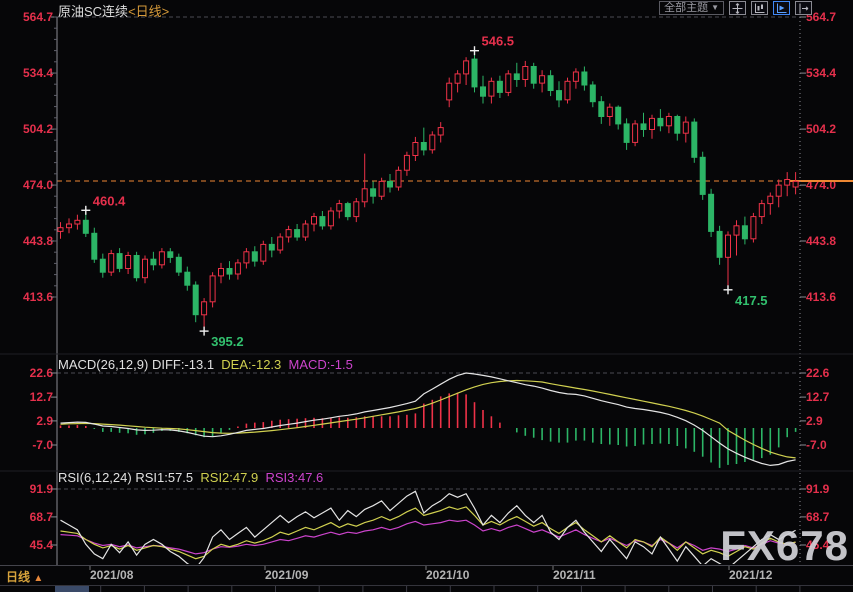  What do you see at coordinates (251, 364) in the screenshot?
I see `macd-dea-value: DEA:-12.3` at bounding box center [251, 364].